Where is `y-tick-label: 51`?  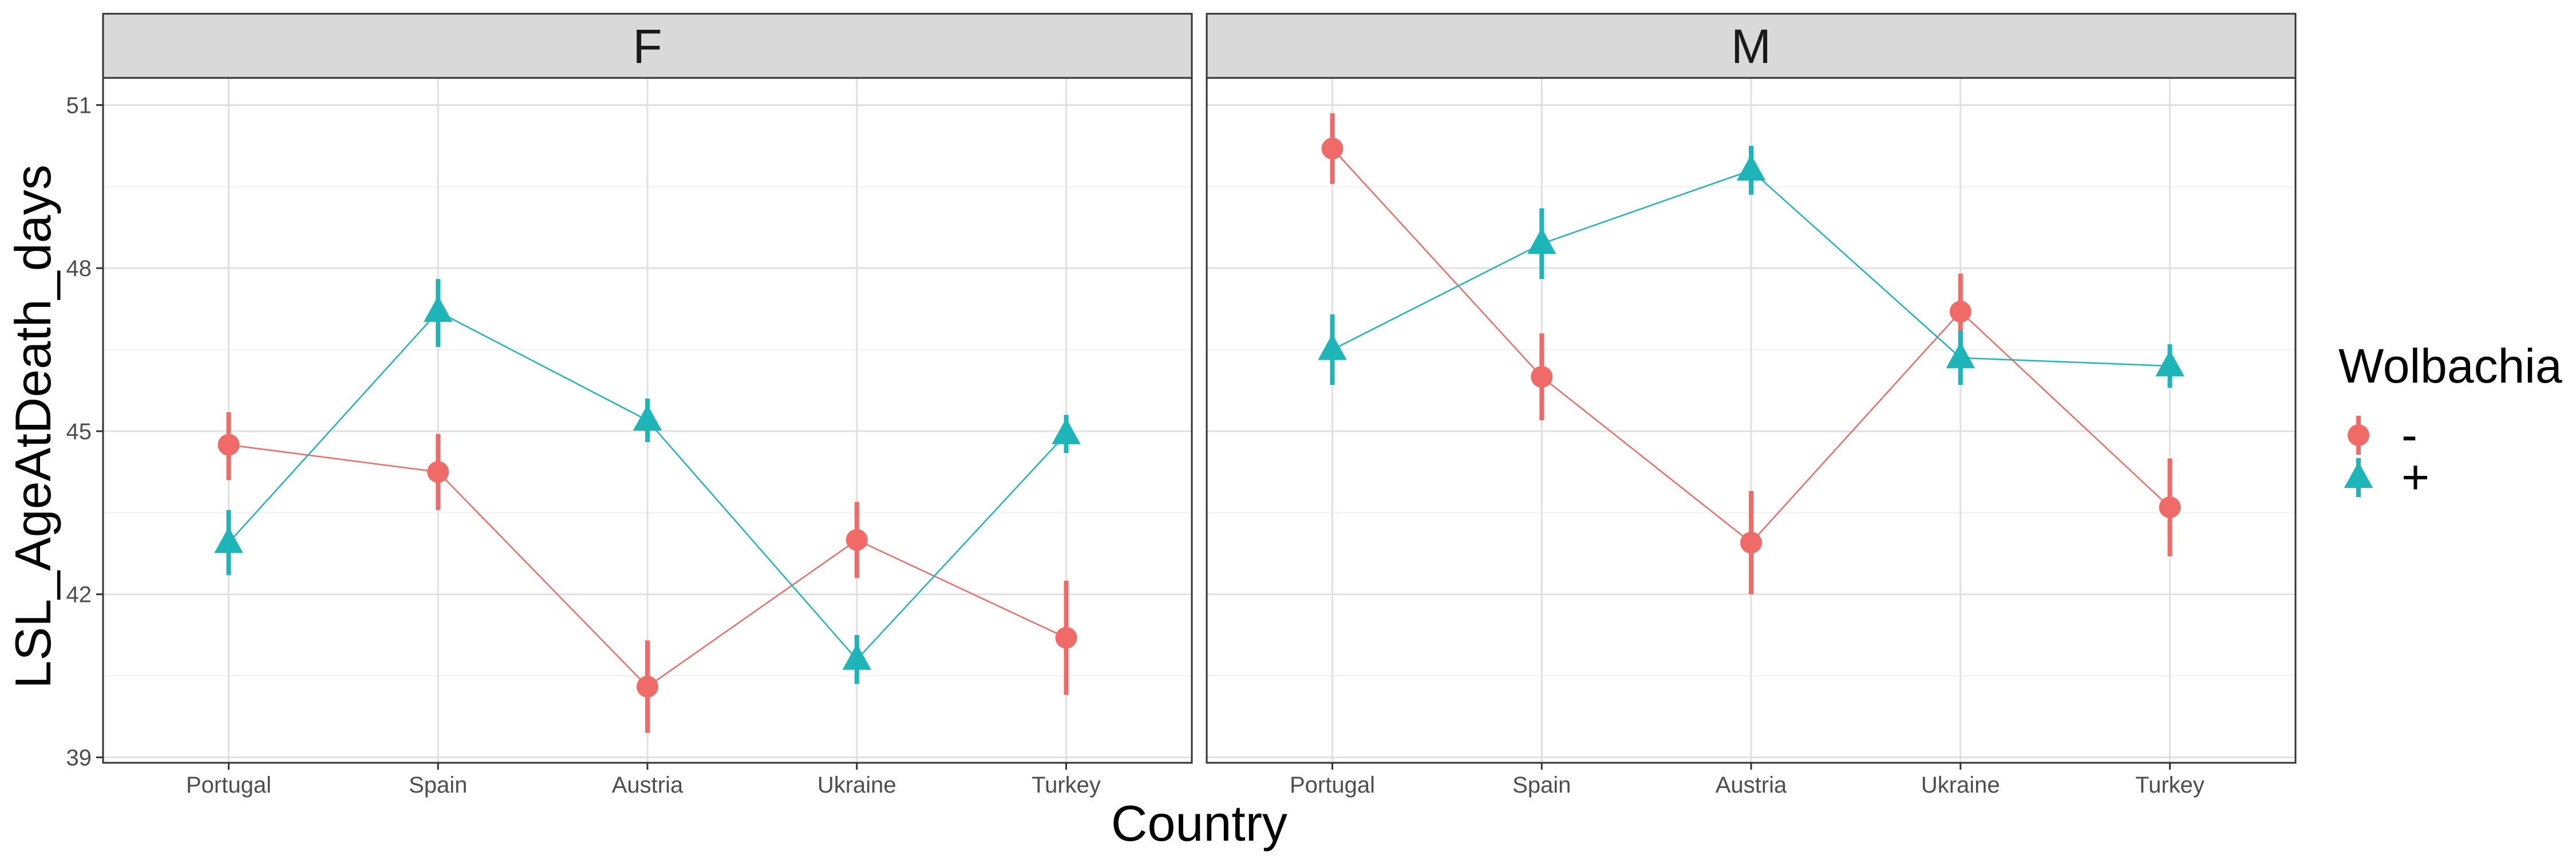
y-tick-label: 51 is located at coordinates (79, 105).